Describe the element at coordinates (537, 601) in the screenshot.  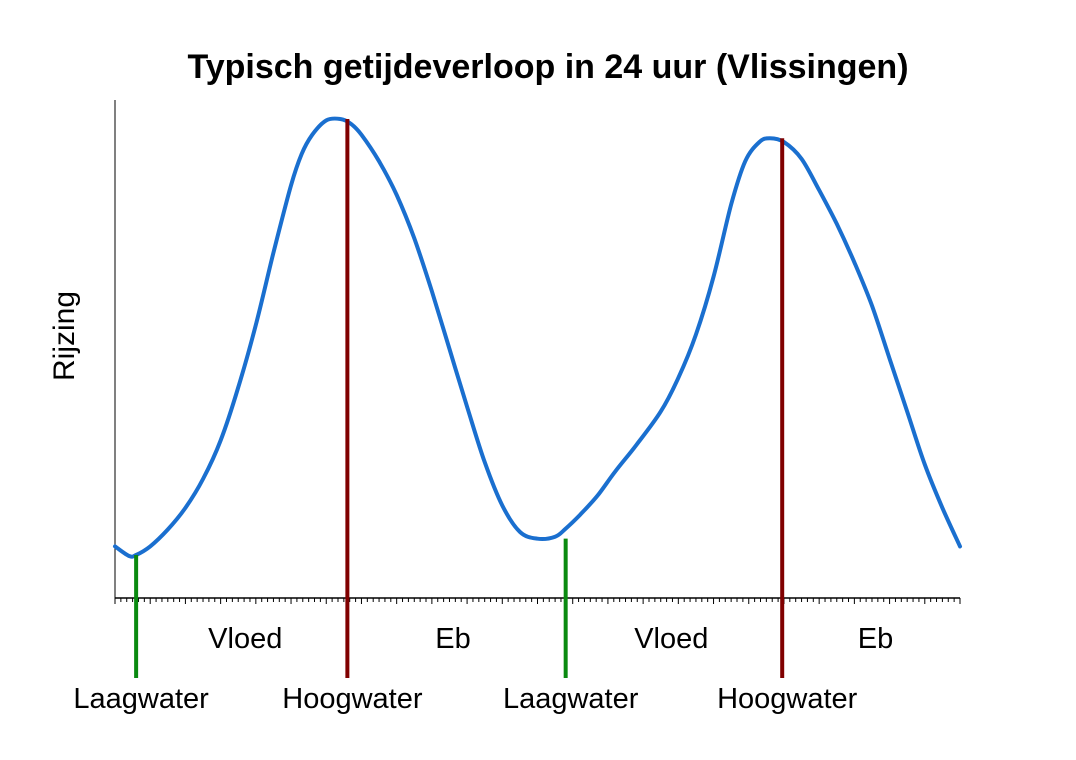
I see `x-axis-ticks` at that location.